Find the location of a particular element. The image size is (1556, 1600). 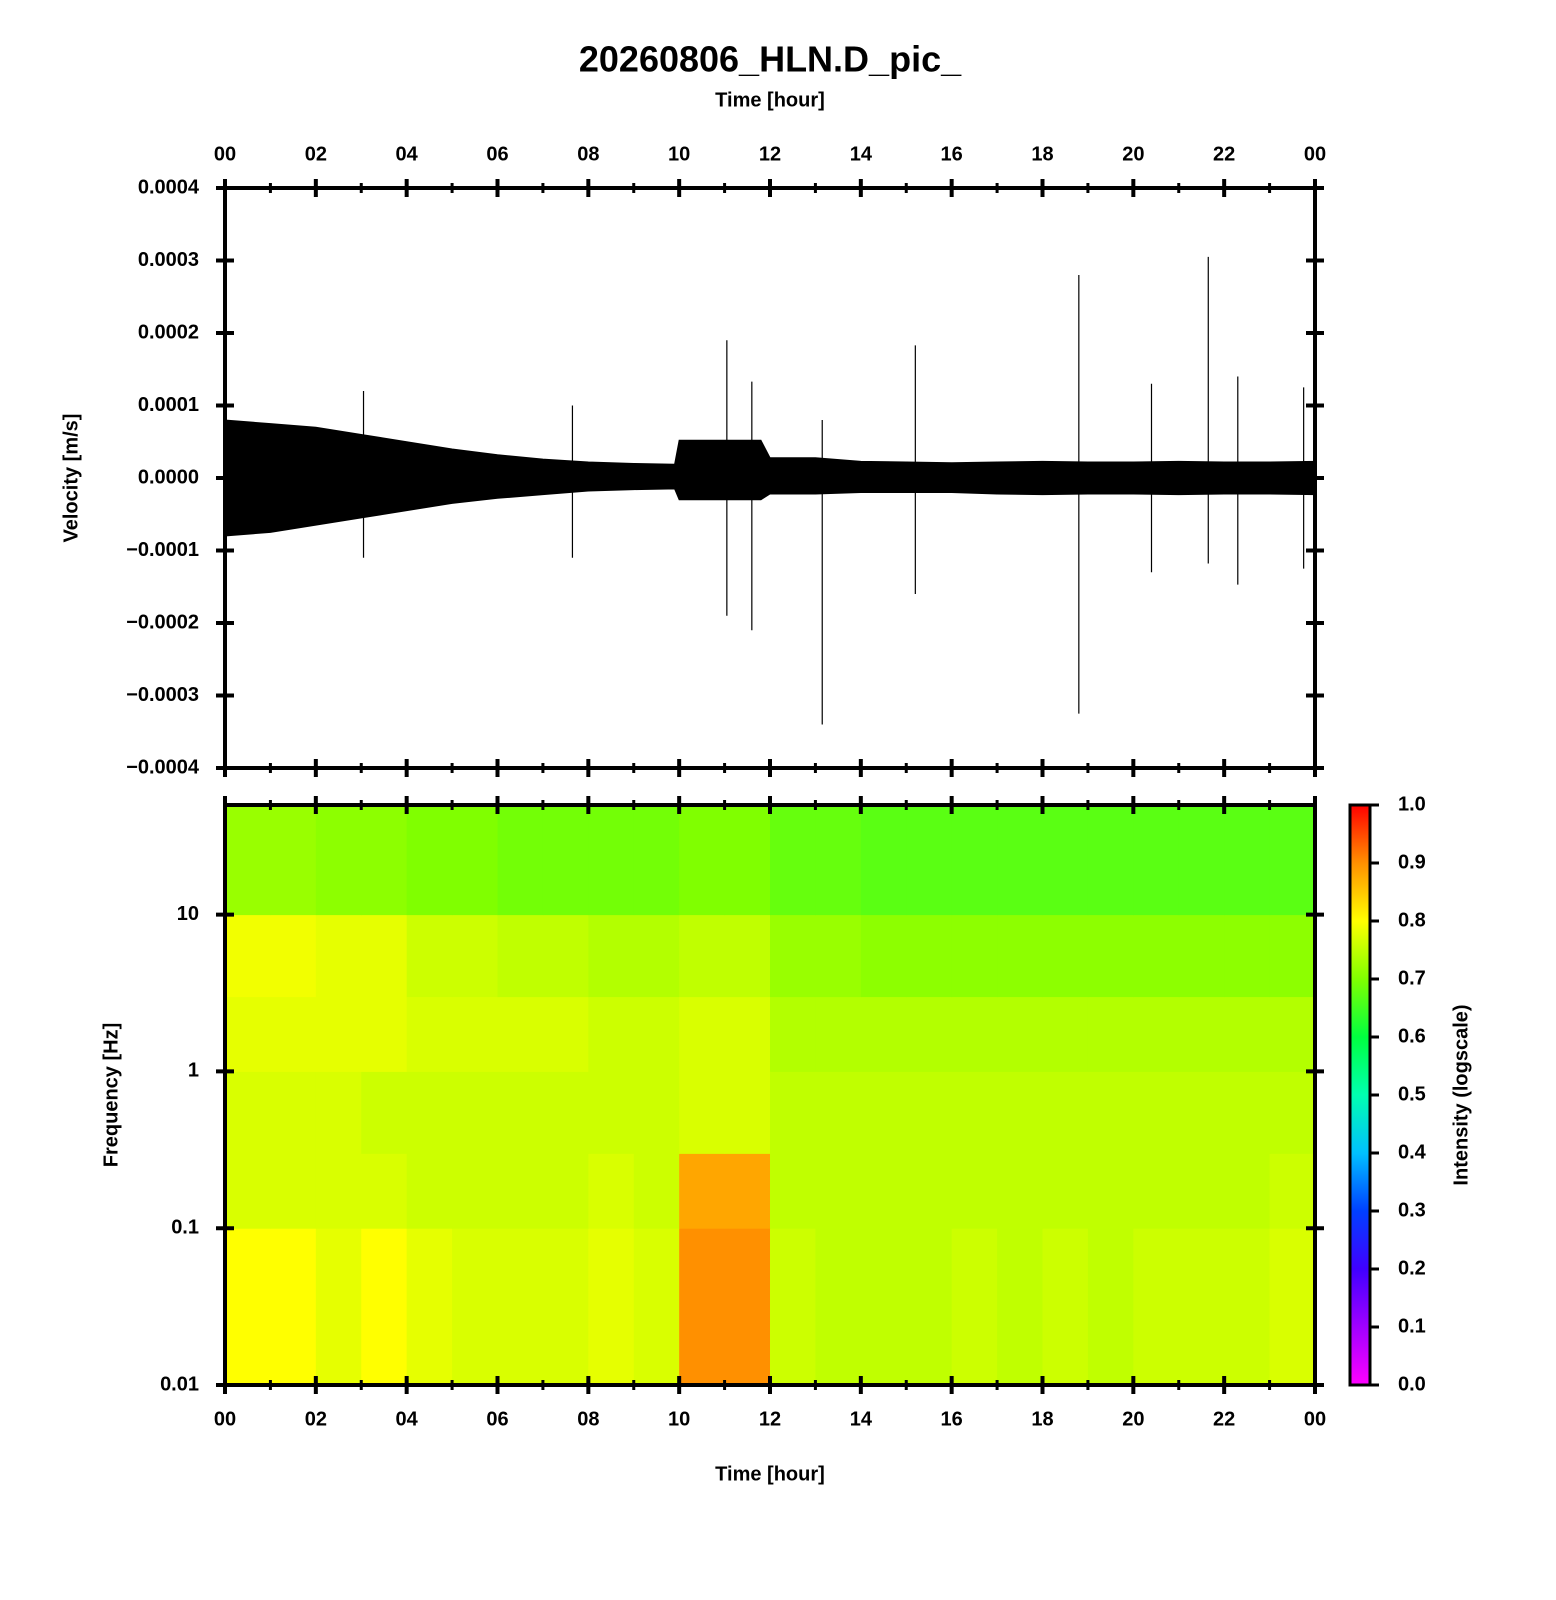

x-tick-label: 04 is located at coordinates (407, 1419).